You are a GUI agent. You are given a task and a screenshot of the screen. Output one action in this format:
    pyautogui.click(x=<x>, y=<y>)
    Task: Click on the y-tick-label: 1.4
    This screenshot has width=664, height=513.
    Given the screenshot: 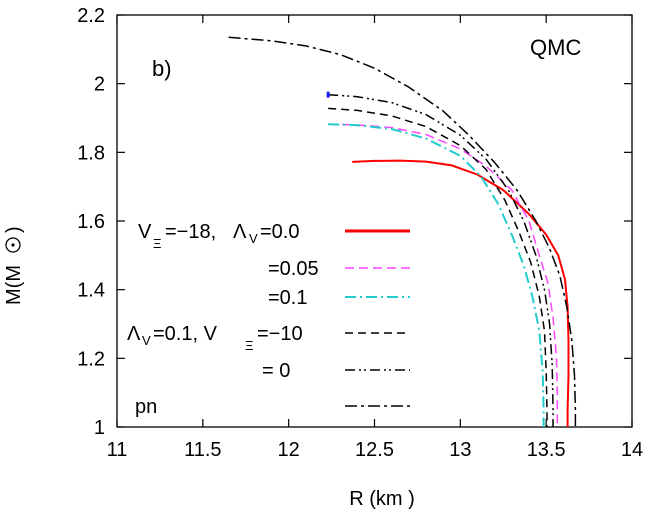 What is the action you would take?
    pyautogui.click(x=91, y=291)
    